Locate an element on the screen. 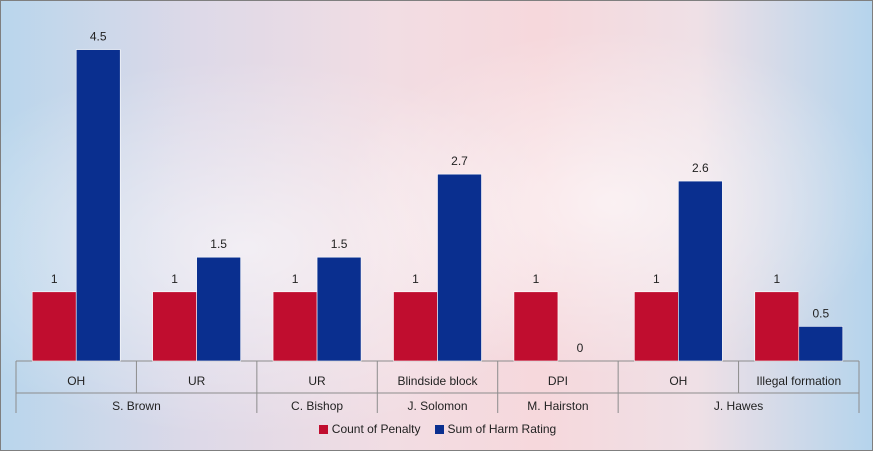 Image resolution: width=873 pixels, height=452 pixels. data-label-harm-4: 0 is located at coordinates (580, 348).